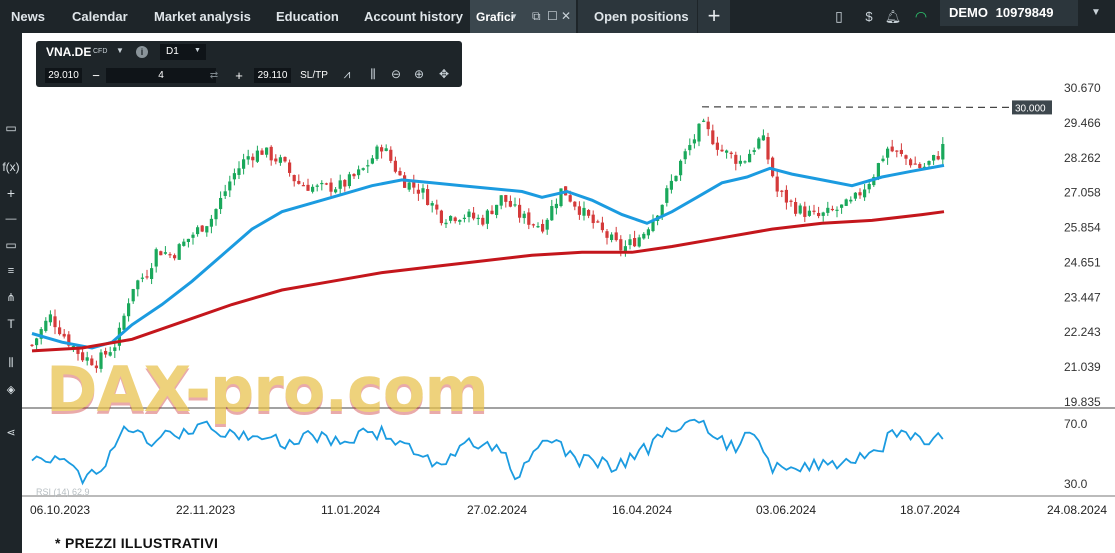 This screenshot has height=553, width=1115. I want to click on horizontal-line-icon: —, so click(11, 219).